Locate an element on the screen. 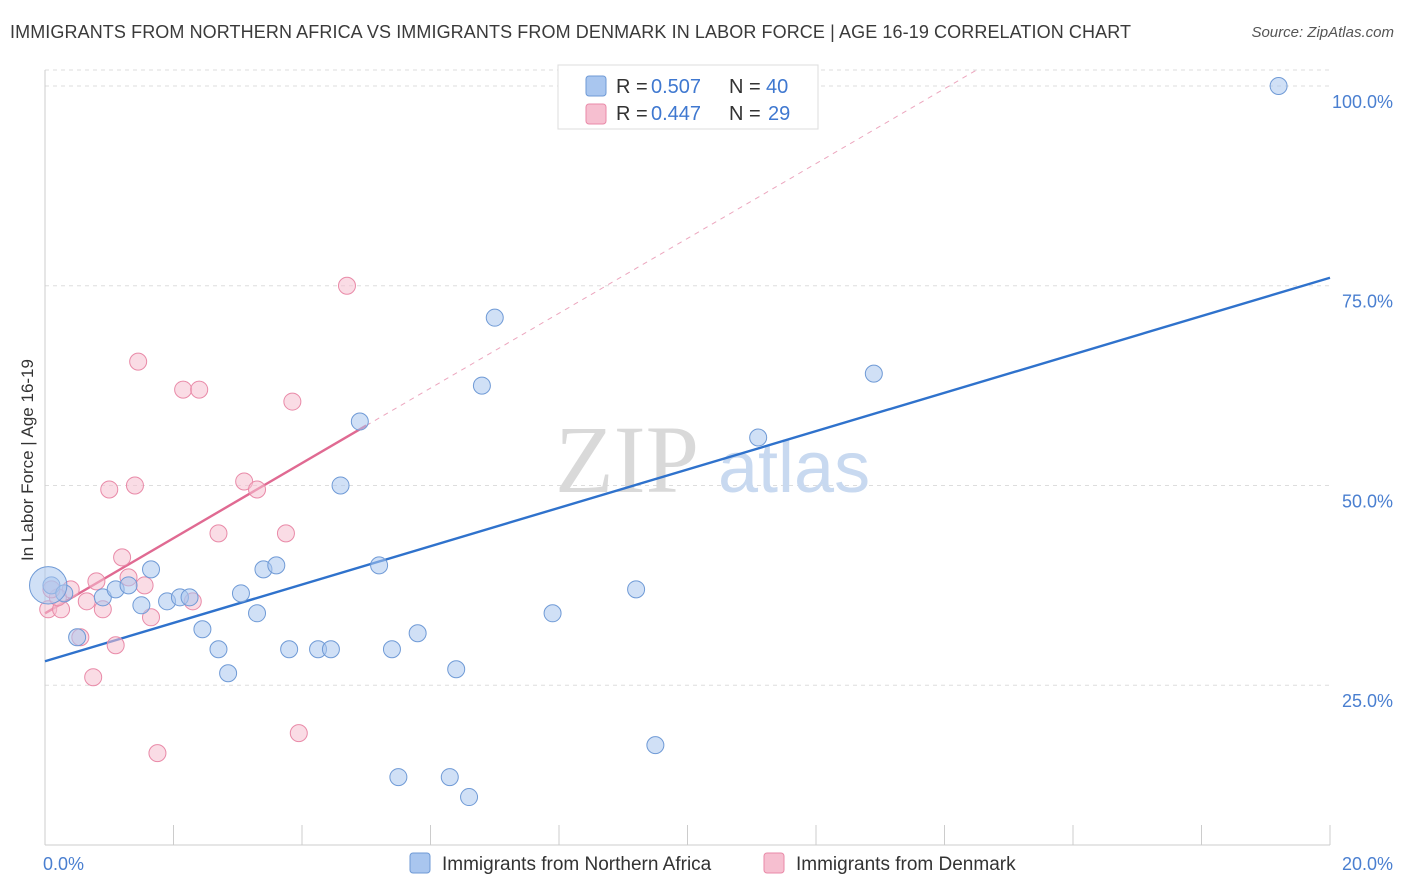 The image size is (1406, 892). legend-n-label-pink: N = is located at coordinates (745, 114).